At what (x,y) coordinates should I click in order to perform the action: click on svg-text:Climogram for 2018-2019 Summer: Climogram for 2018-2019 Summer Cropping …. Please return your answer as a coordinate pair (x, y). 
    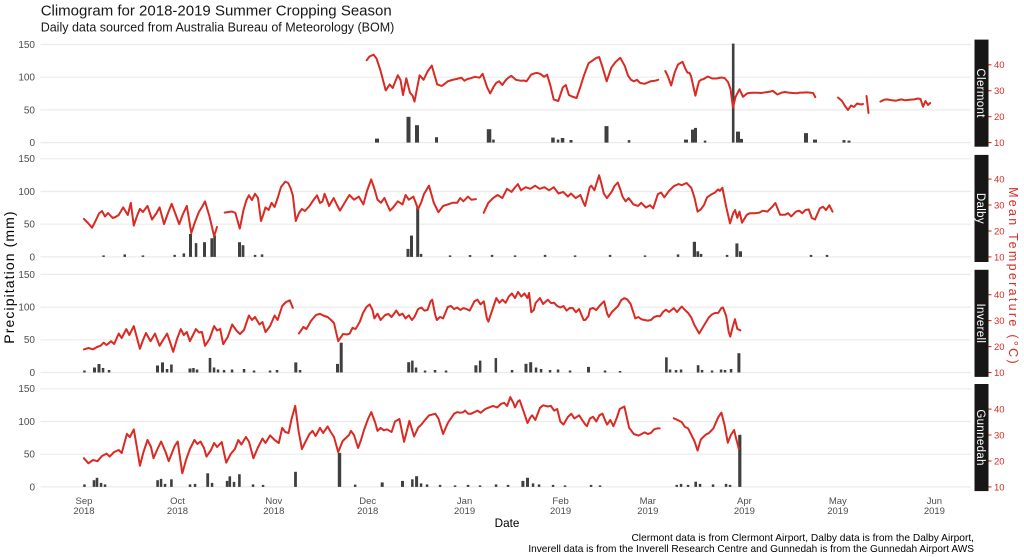
    Looking at the image, I should click on (216, 10).